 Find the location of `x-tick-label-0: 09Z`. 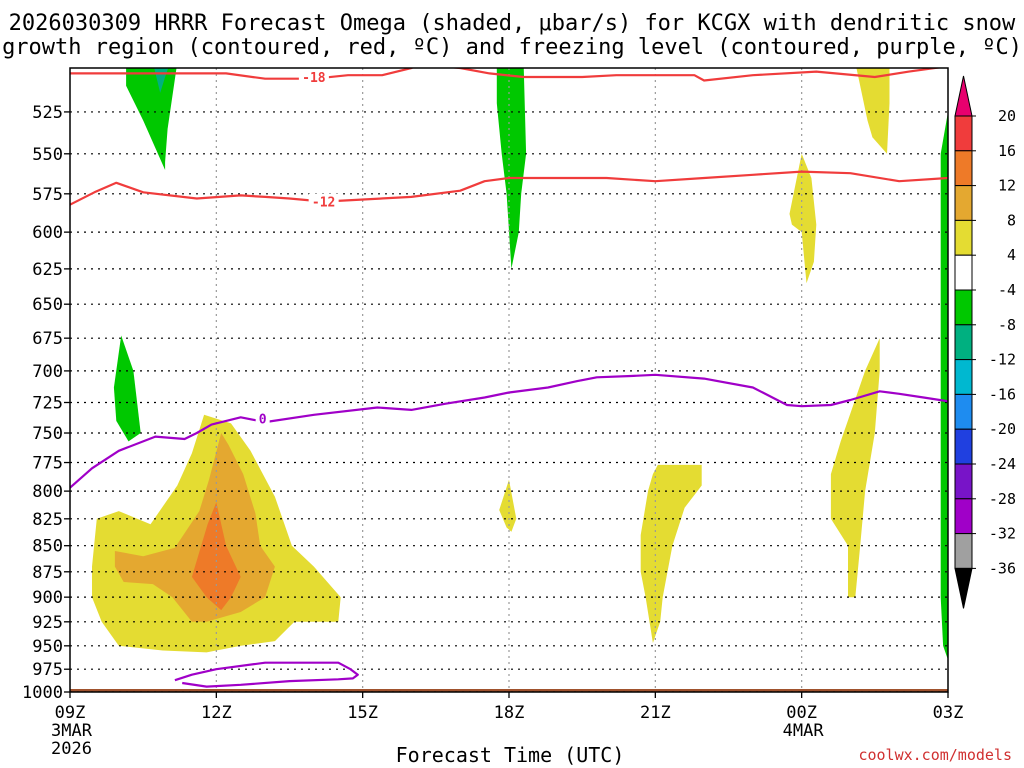

x-tick-label-0: 09Z is located at coordinates (70, 713).